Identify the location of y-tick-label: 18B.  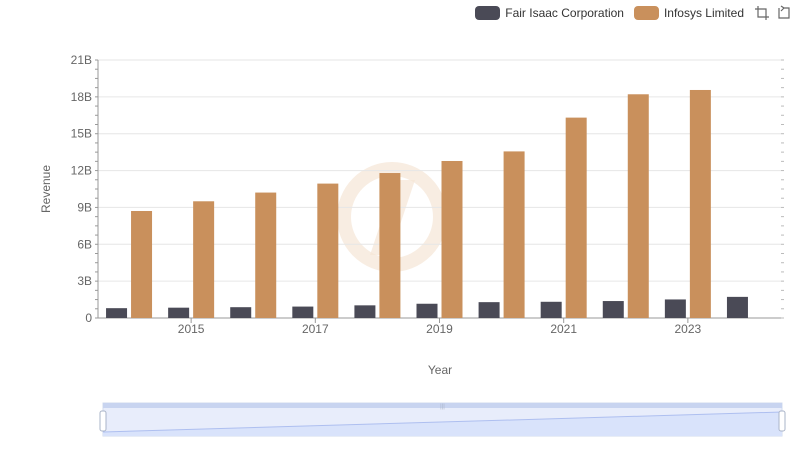
(81, 97).